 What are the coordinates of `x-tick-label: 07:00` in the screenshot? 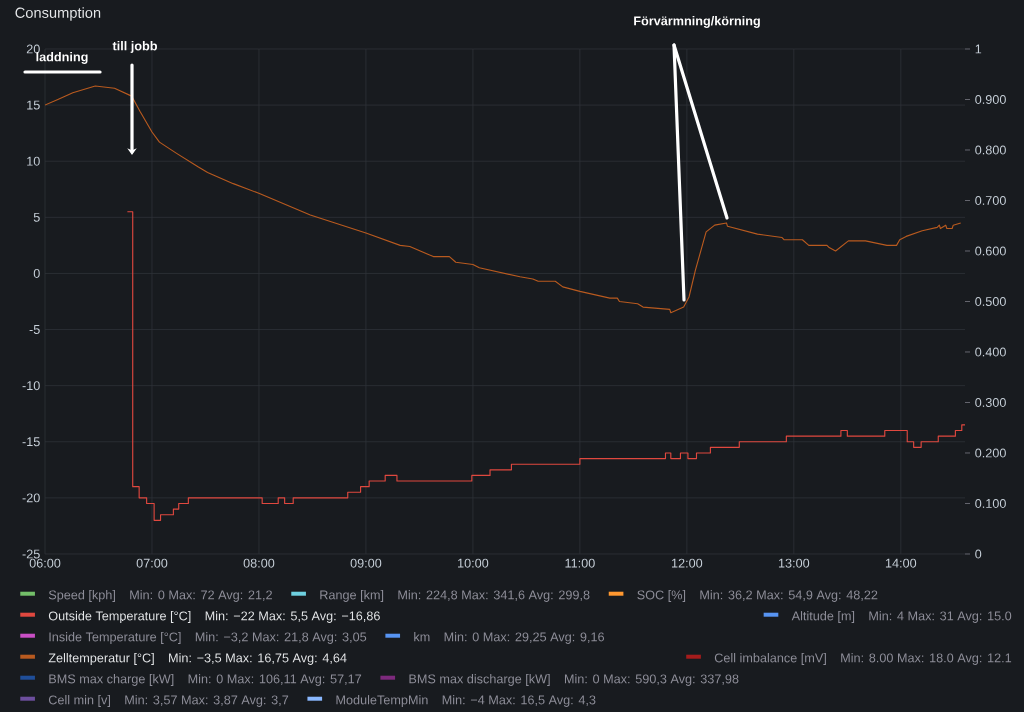 It's located at (152, 563).